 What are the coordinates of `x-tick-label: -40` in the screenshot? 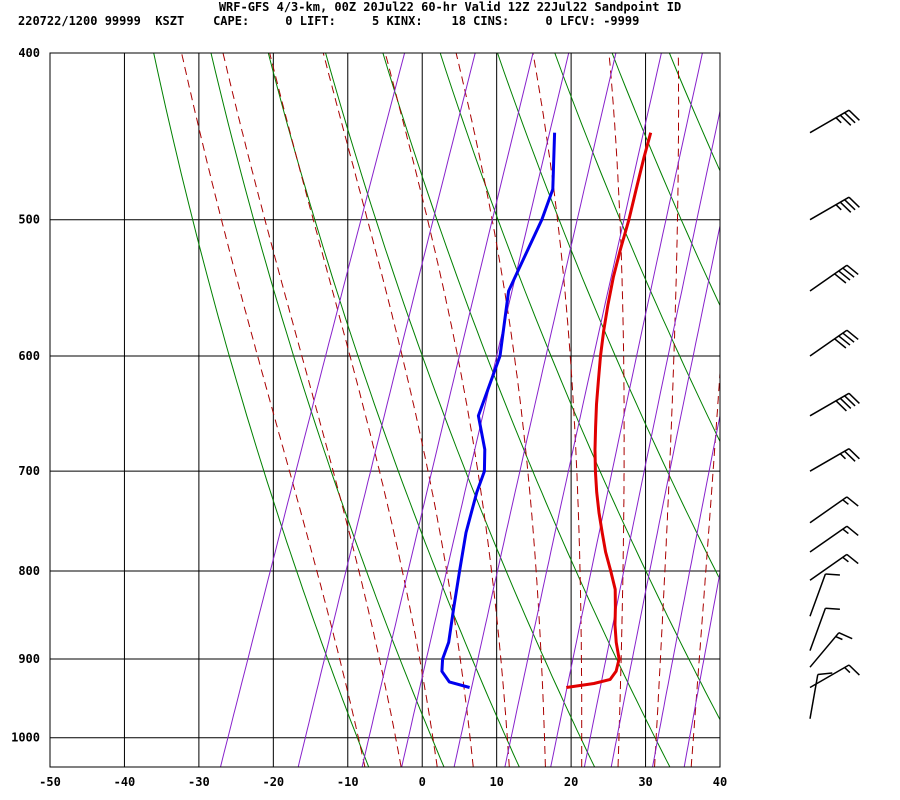 It's located at (125, 782).